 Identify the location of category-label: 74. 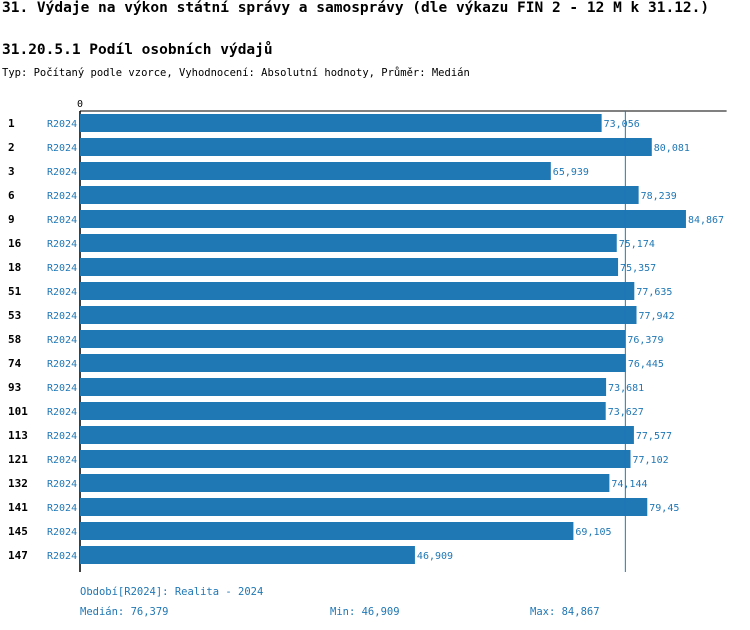
(15, 363).